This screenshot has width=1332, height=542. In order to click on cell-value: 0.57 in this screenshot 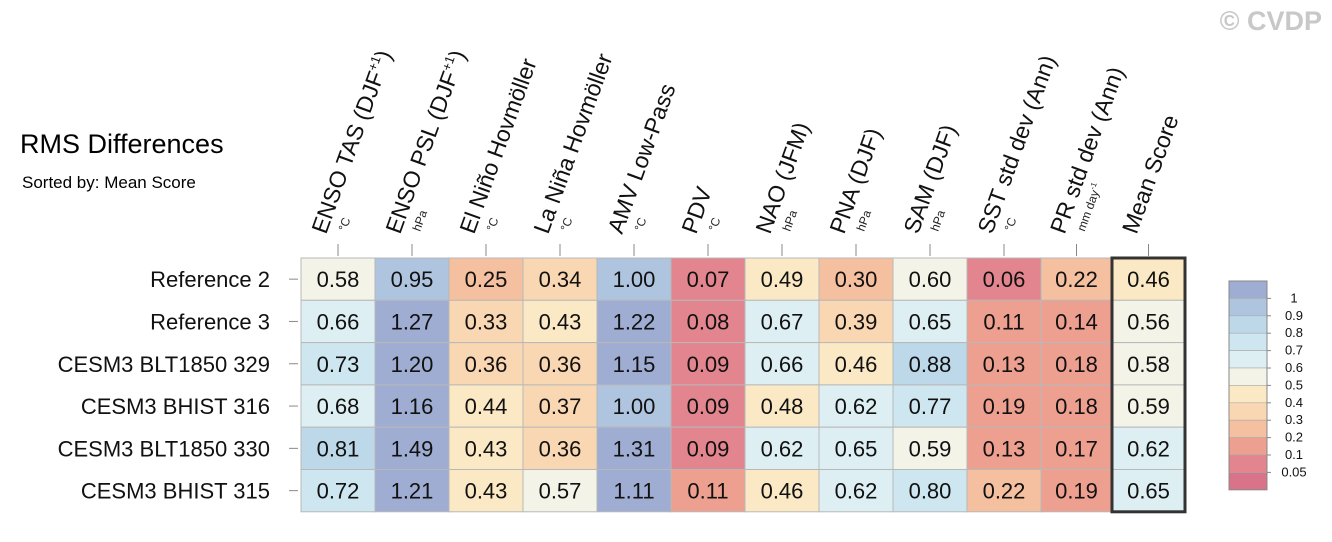, I will do `click(560, 491)`.